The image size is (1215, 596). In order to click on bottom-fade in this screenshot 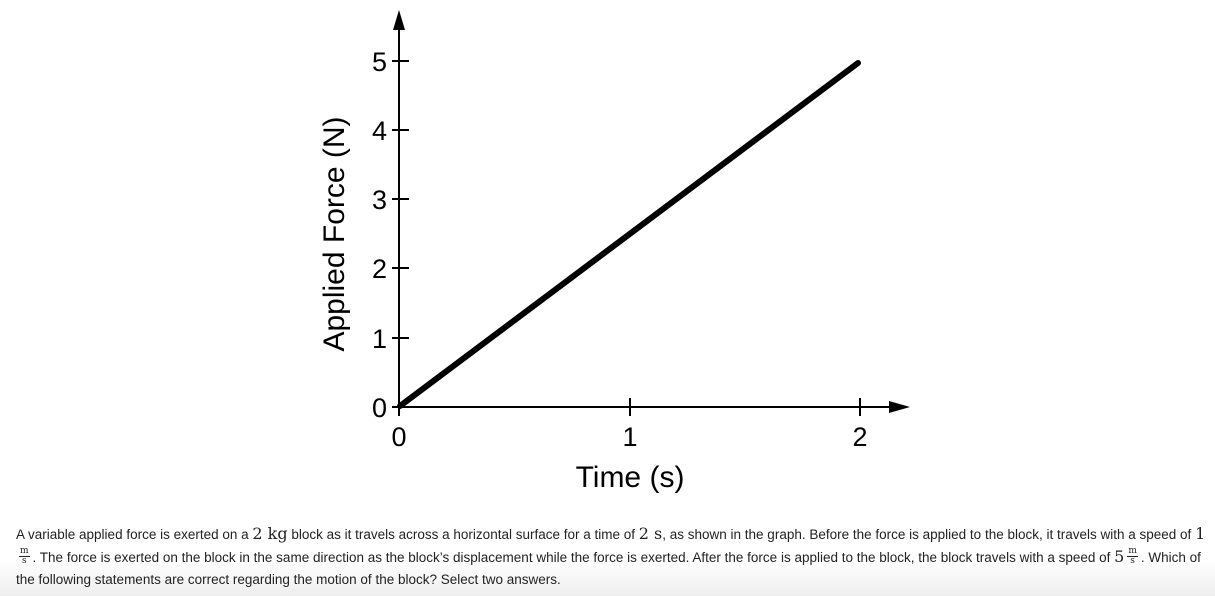, I will do `click(607, 578)`.